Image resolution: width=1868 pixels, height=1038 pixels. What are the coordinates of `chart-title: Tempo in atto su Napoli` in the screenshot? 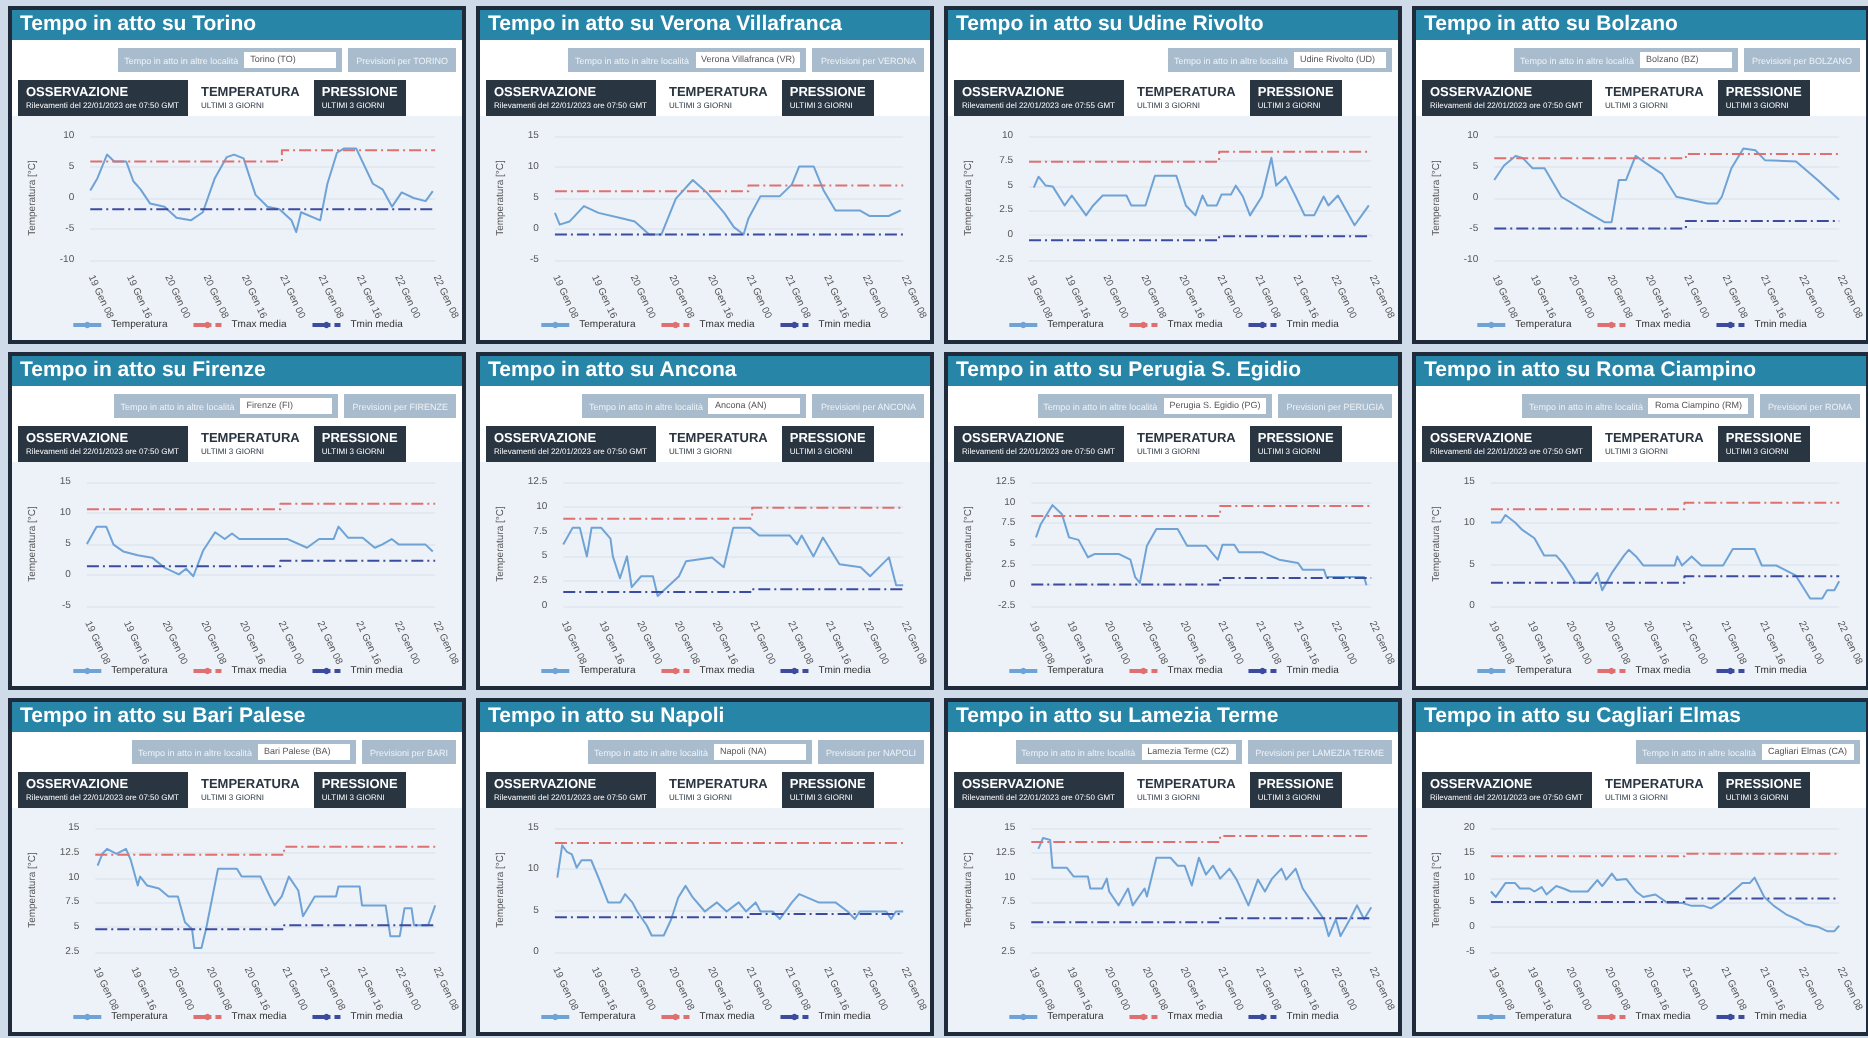 It's located at (705, 717).